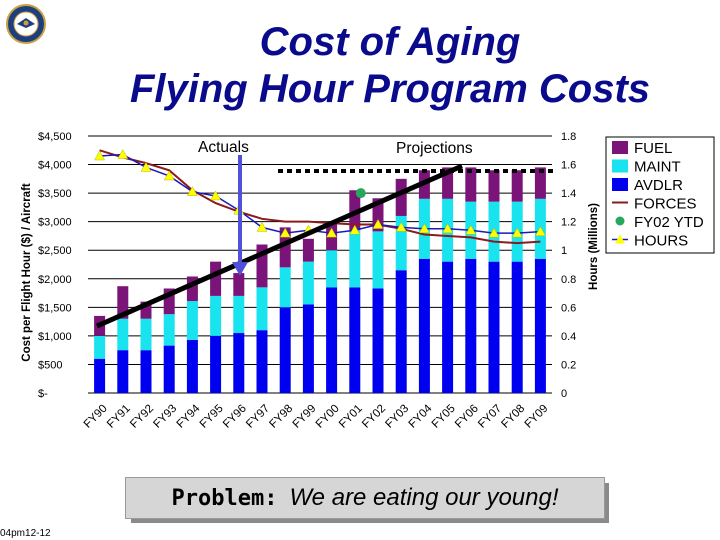 The width and height of the screenshot is (720, 540). What do you see at coordinates (490, 417) in the screenshot?
I see `x-tick-label: FY07` at bounding box center [490, 417].